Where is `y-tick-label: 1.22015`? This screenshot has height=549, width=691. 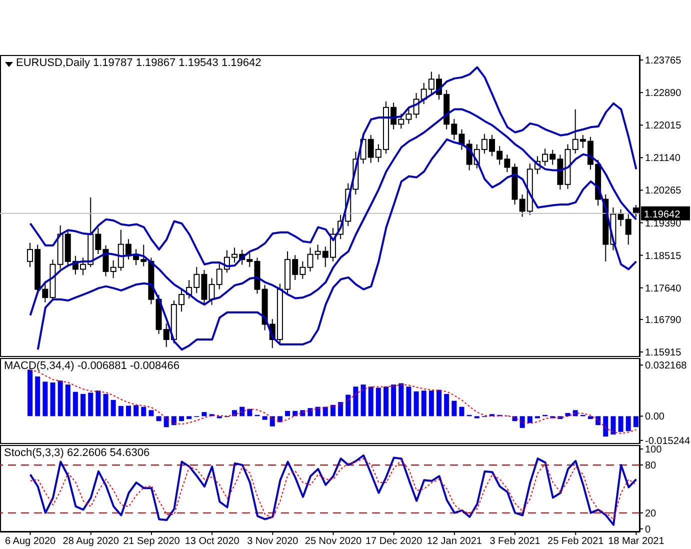
y-tick-label: 1.22015 is located at coordinates (663, 126).